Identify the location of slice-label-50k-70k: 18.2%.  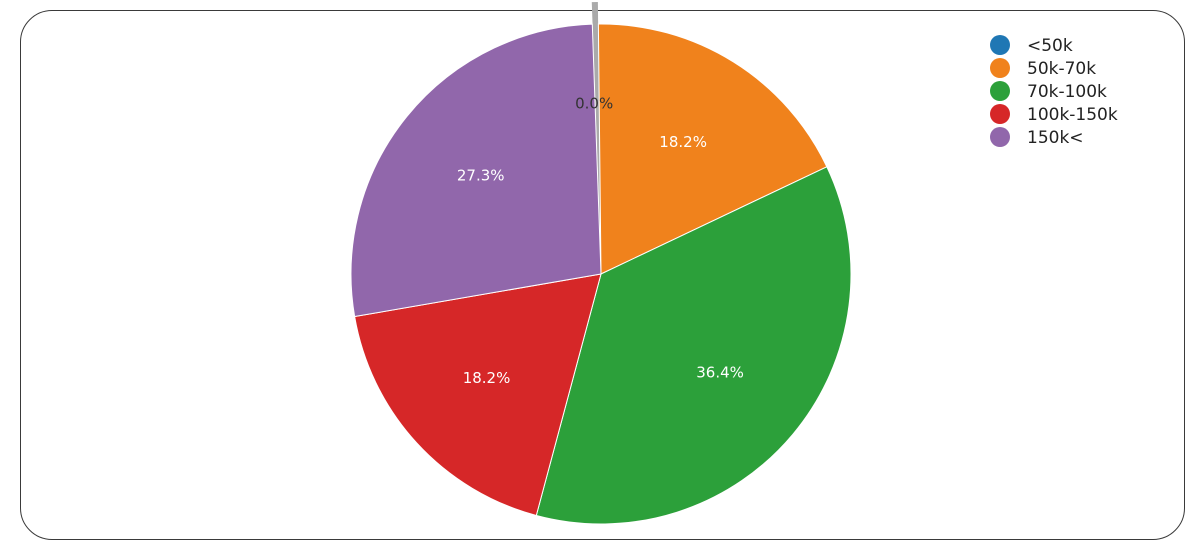
(683, 142).